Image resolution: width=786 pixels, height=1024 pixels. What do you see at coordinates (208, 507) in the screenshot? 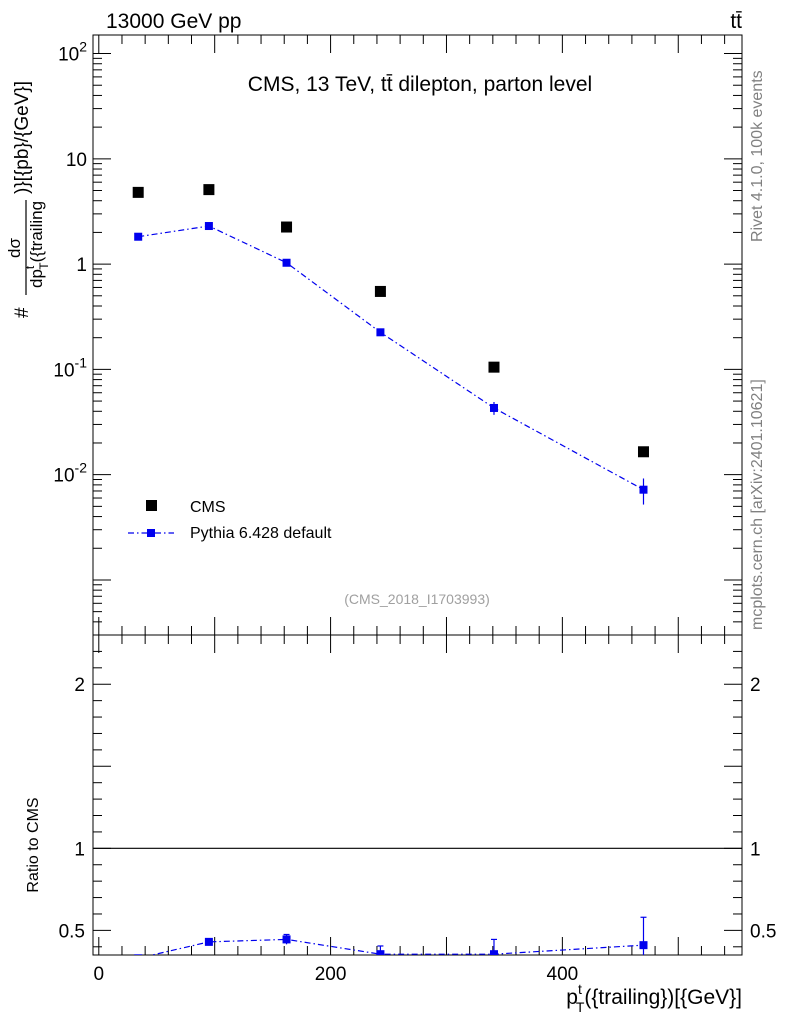
I see `legend-cms-label: CMS` at bounding box center [208, 507].